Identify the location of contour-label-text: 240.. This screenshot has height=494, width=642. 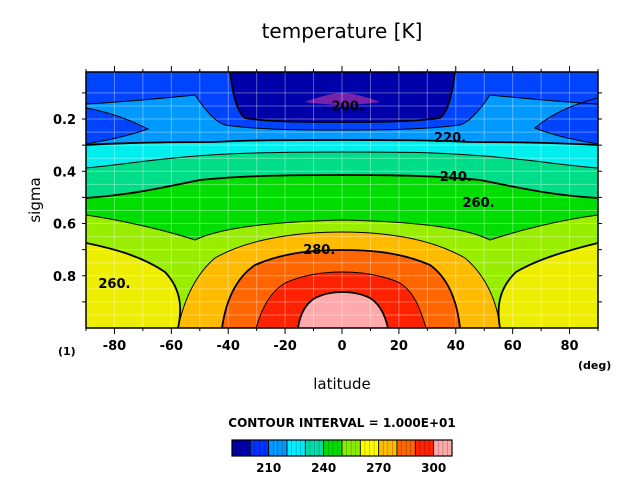
(456, 177).